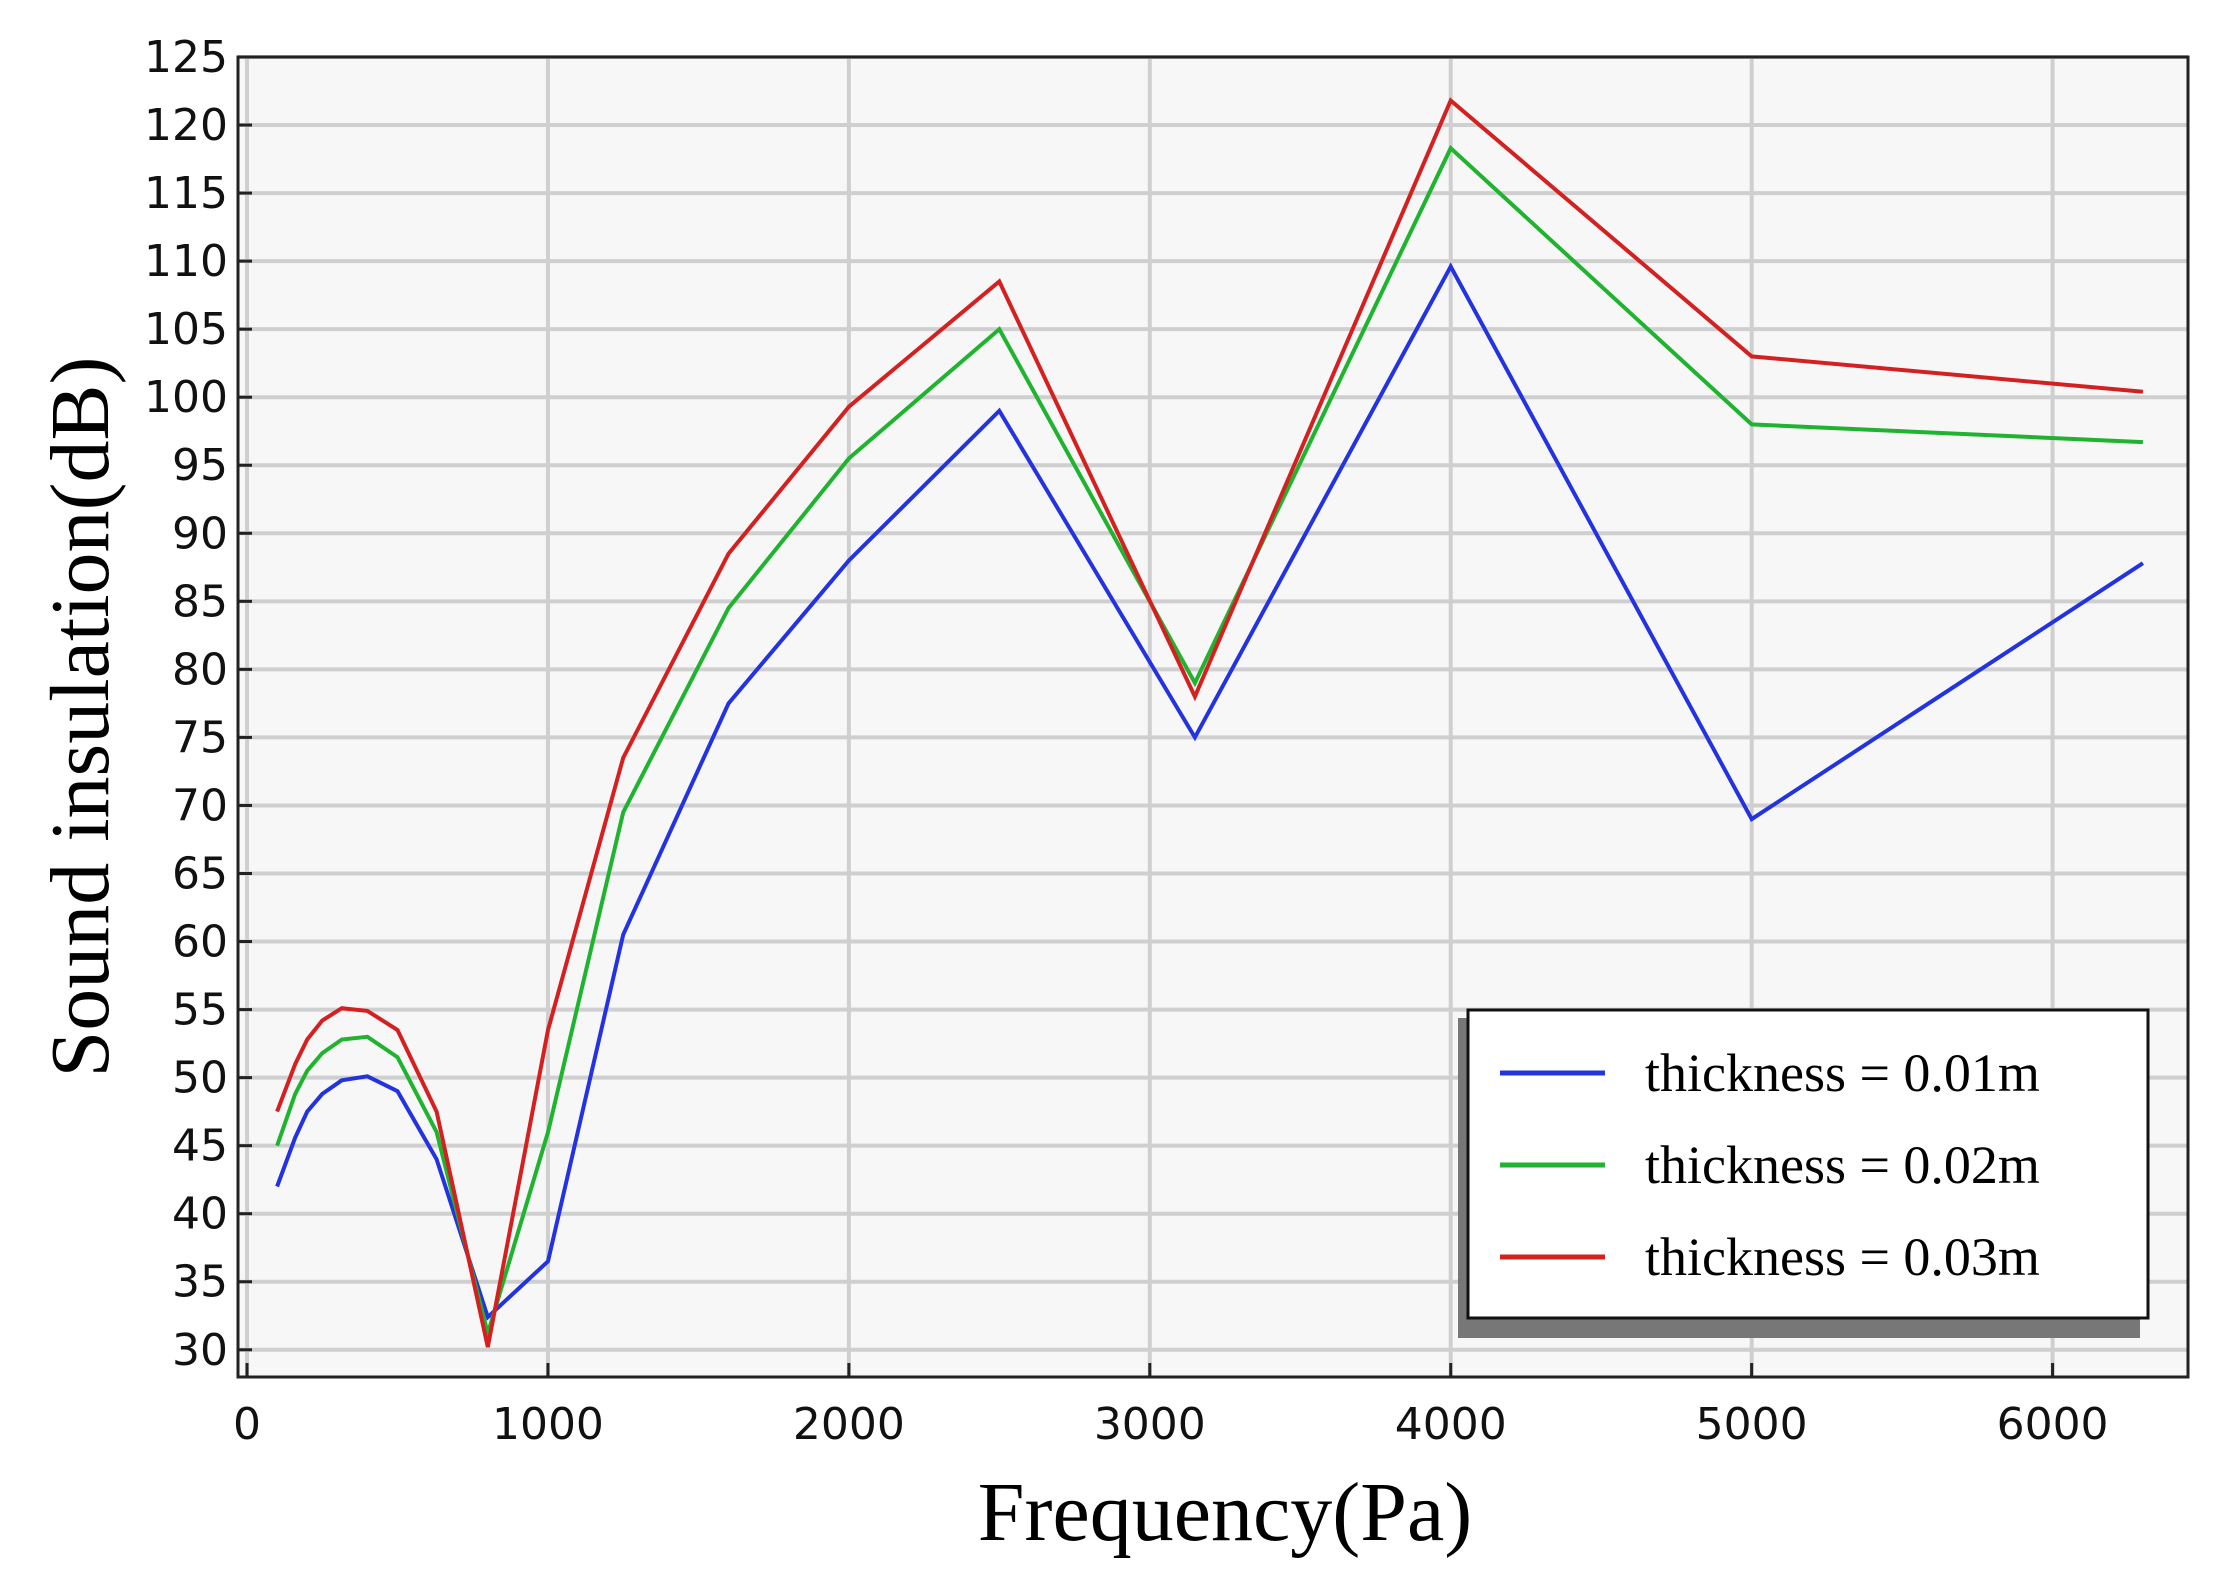 The image size is (2221, 1587). What do you see at coordinates (200, 669) in the screenshot?
I see `y-tick-label: 80` at bounding box center [200, 669].